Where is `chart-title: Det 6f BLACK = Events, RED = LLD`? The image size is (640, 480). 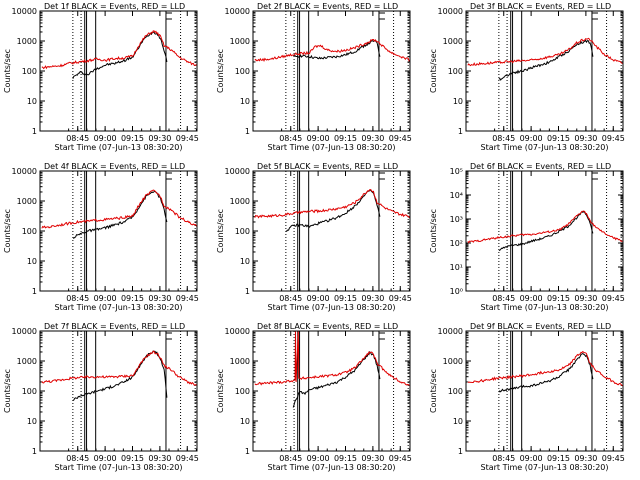 chart-title: Det 6f BLACK = Events, RED = LLD is located at coordinates (540, 166).